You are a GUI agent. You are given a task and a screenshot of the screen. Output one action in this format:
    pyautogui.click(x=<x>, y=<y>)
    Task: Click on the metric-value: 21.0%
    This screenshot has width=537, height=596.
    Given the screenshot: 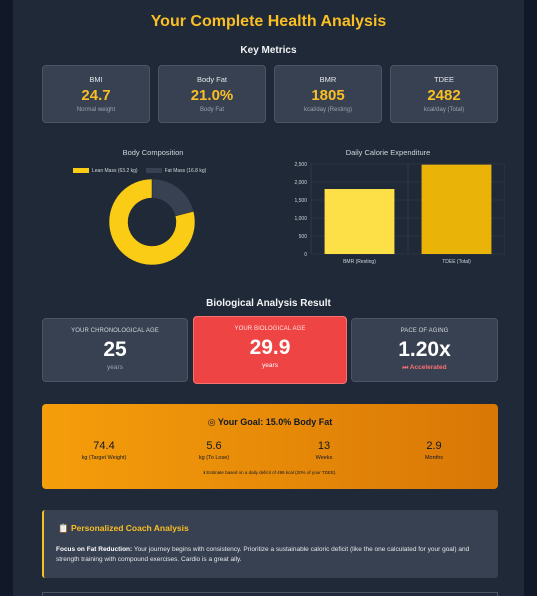 What is the action you would take?
    pyautogui.click(x=212, y=95)
    